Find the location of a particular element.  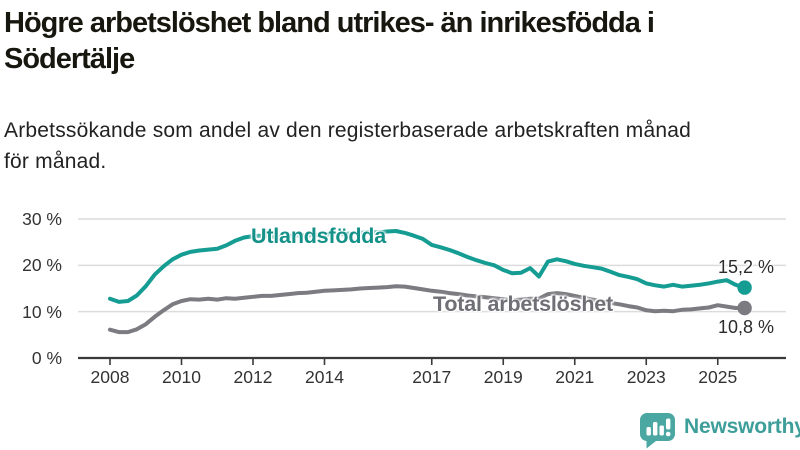

x-axis-tick-label: 2023 is located at coordinates (646, 377).